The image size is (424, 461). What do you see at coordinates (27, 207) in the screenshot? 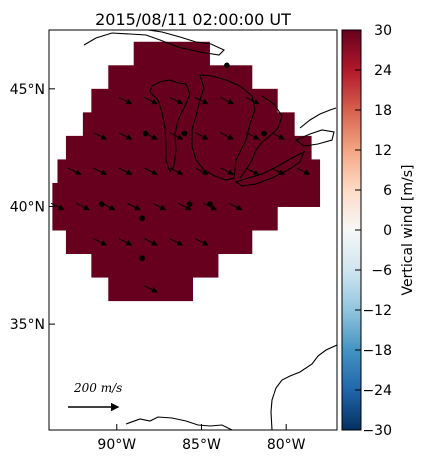
I see `y-tick-label: 40°N` at bounding box center [27, 207].